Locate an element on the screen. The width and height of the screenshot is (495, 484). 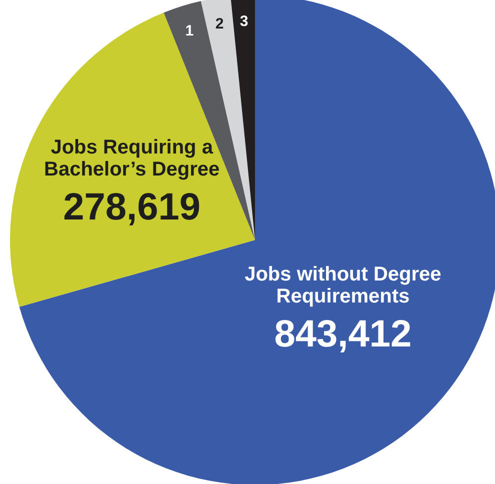
slice-label: Jobs Requiring a Bachelor’s Degree is located at coordinates (132, 158).